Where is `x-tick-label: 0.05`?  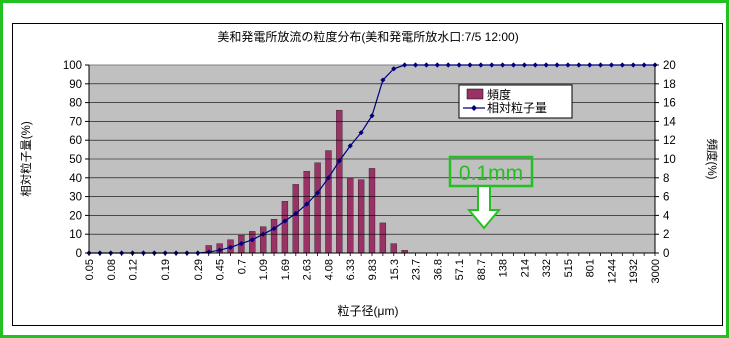 x-tick-label: 0.05 is located at coordinates (90, 269).